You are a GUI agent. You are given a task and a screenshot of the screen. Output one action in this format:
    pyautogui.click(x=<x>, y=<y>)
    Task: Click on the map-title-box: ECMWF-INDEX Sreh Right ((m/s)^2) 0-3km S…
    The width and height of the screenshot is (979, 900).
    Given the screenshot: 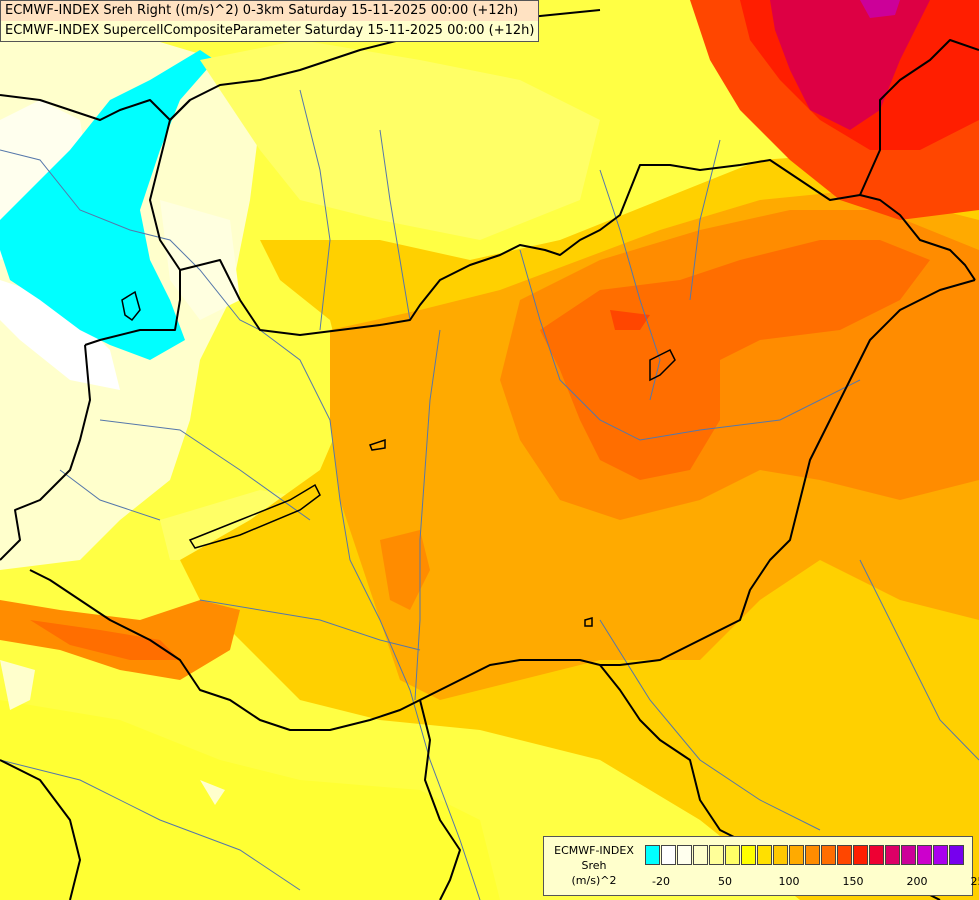 What is the action you would take?
    pyautogui.click(x=270, y=21)
    